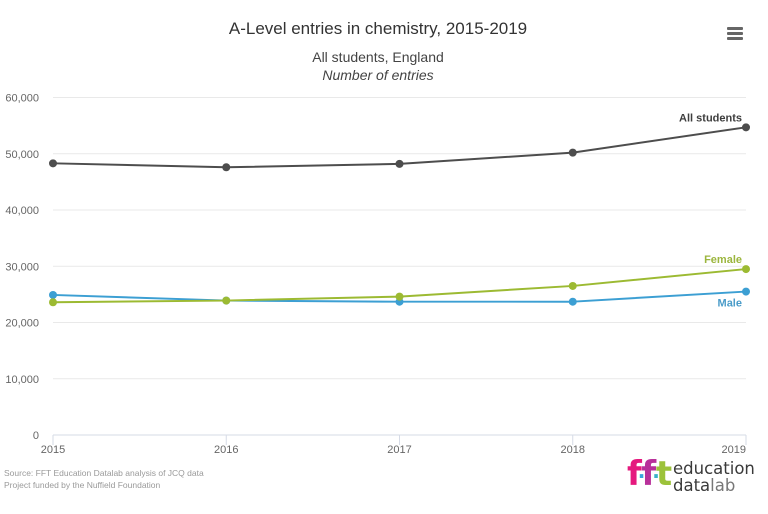 The image size is (768, 514). Describe the element at coordinates (22, 324) in the screenshot. I see `y-tick-label: 20,000` at that location.